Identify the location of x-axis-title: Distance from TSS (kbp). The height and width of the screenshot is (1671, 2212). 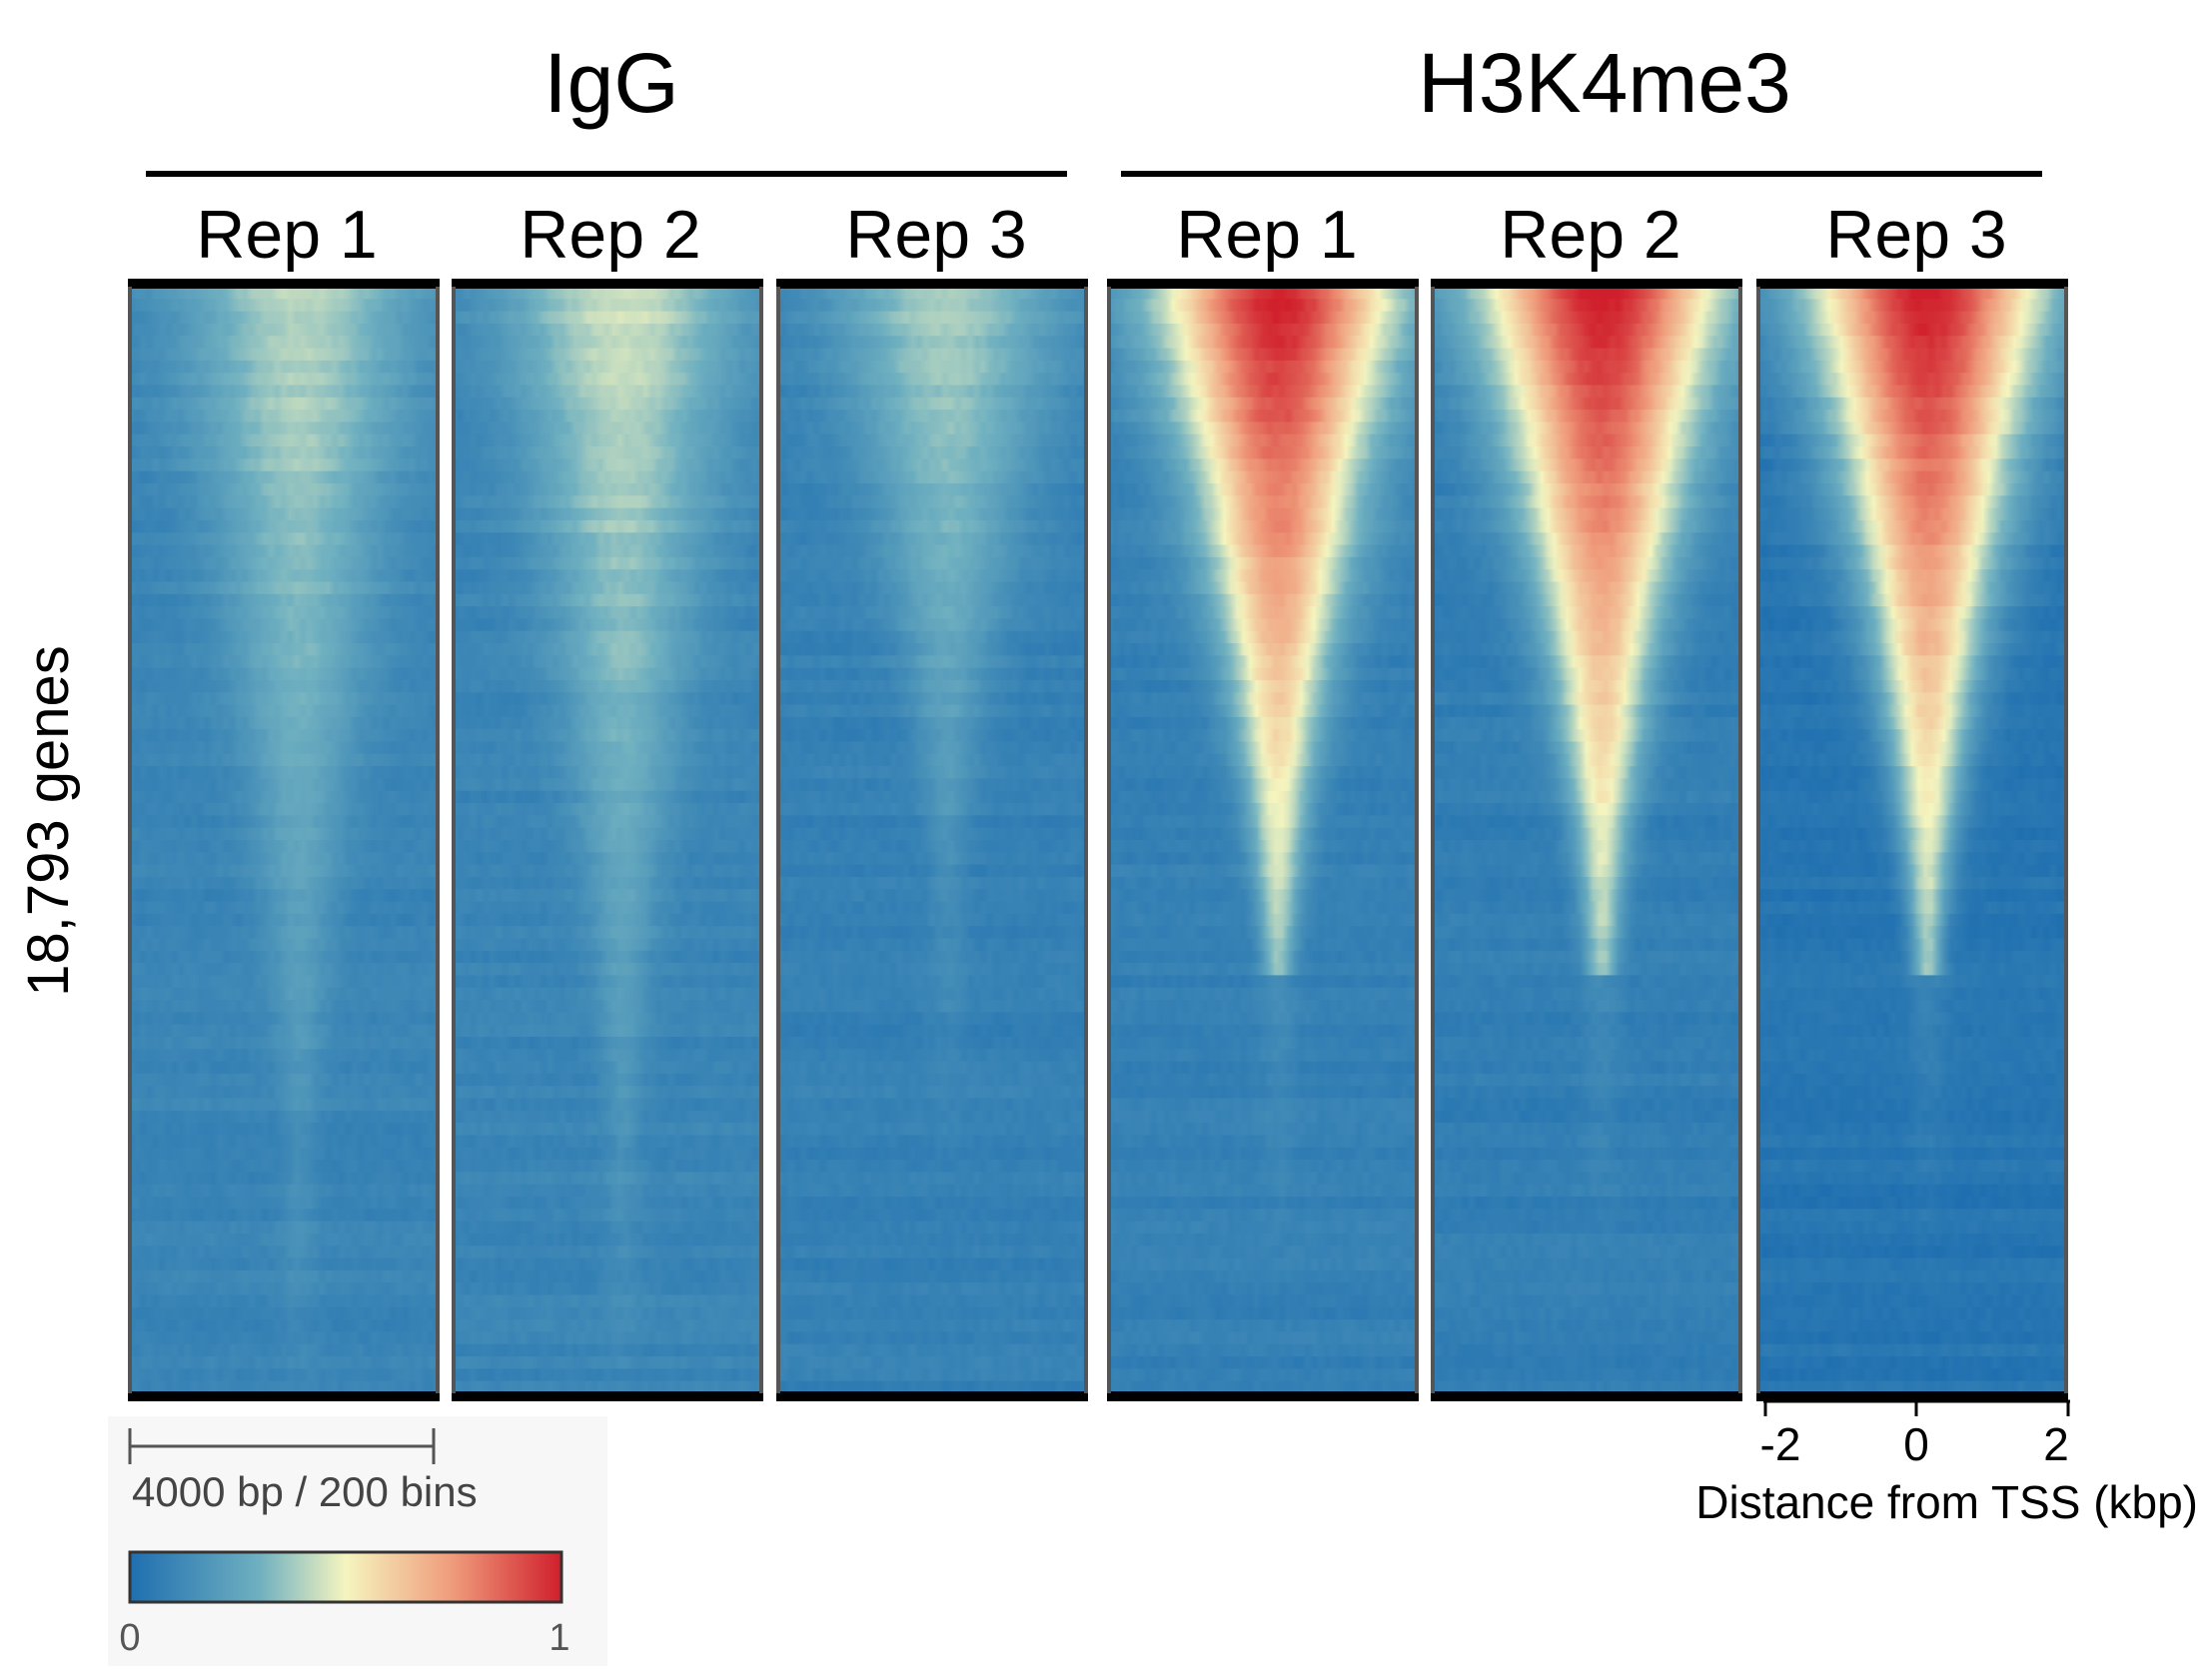
(1946, 1502).